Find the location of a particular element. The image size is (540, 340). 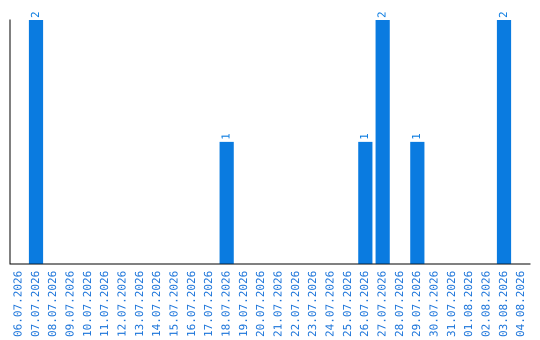

x-tick-label: 24.07.2026 is located at coordinates (330, 304).